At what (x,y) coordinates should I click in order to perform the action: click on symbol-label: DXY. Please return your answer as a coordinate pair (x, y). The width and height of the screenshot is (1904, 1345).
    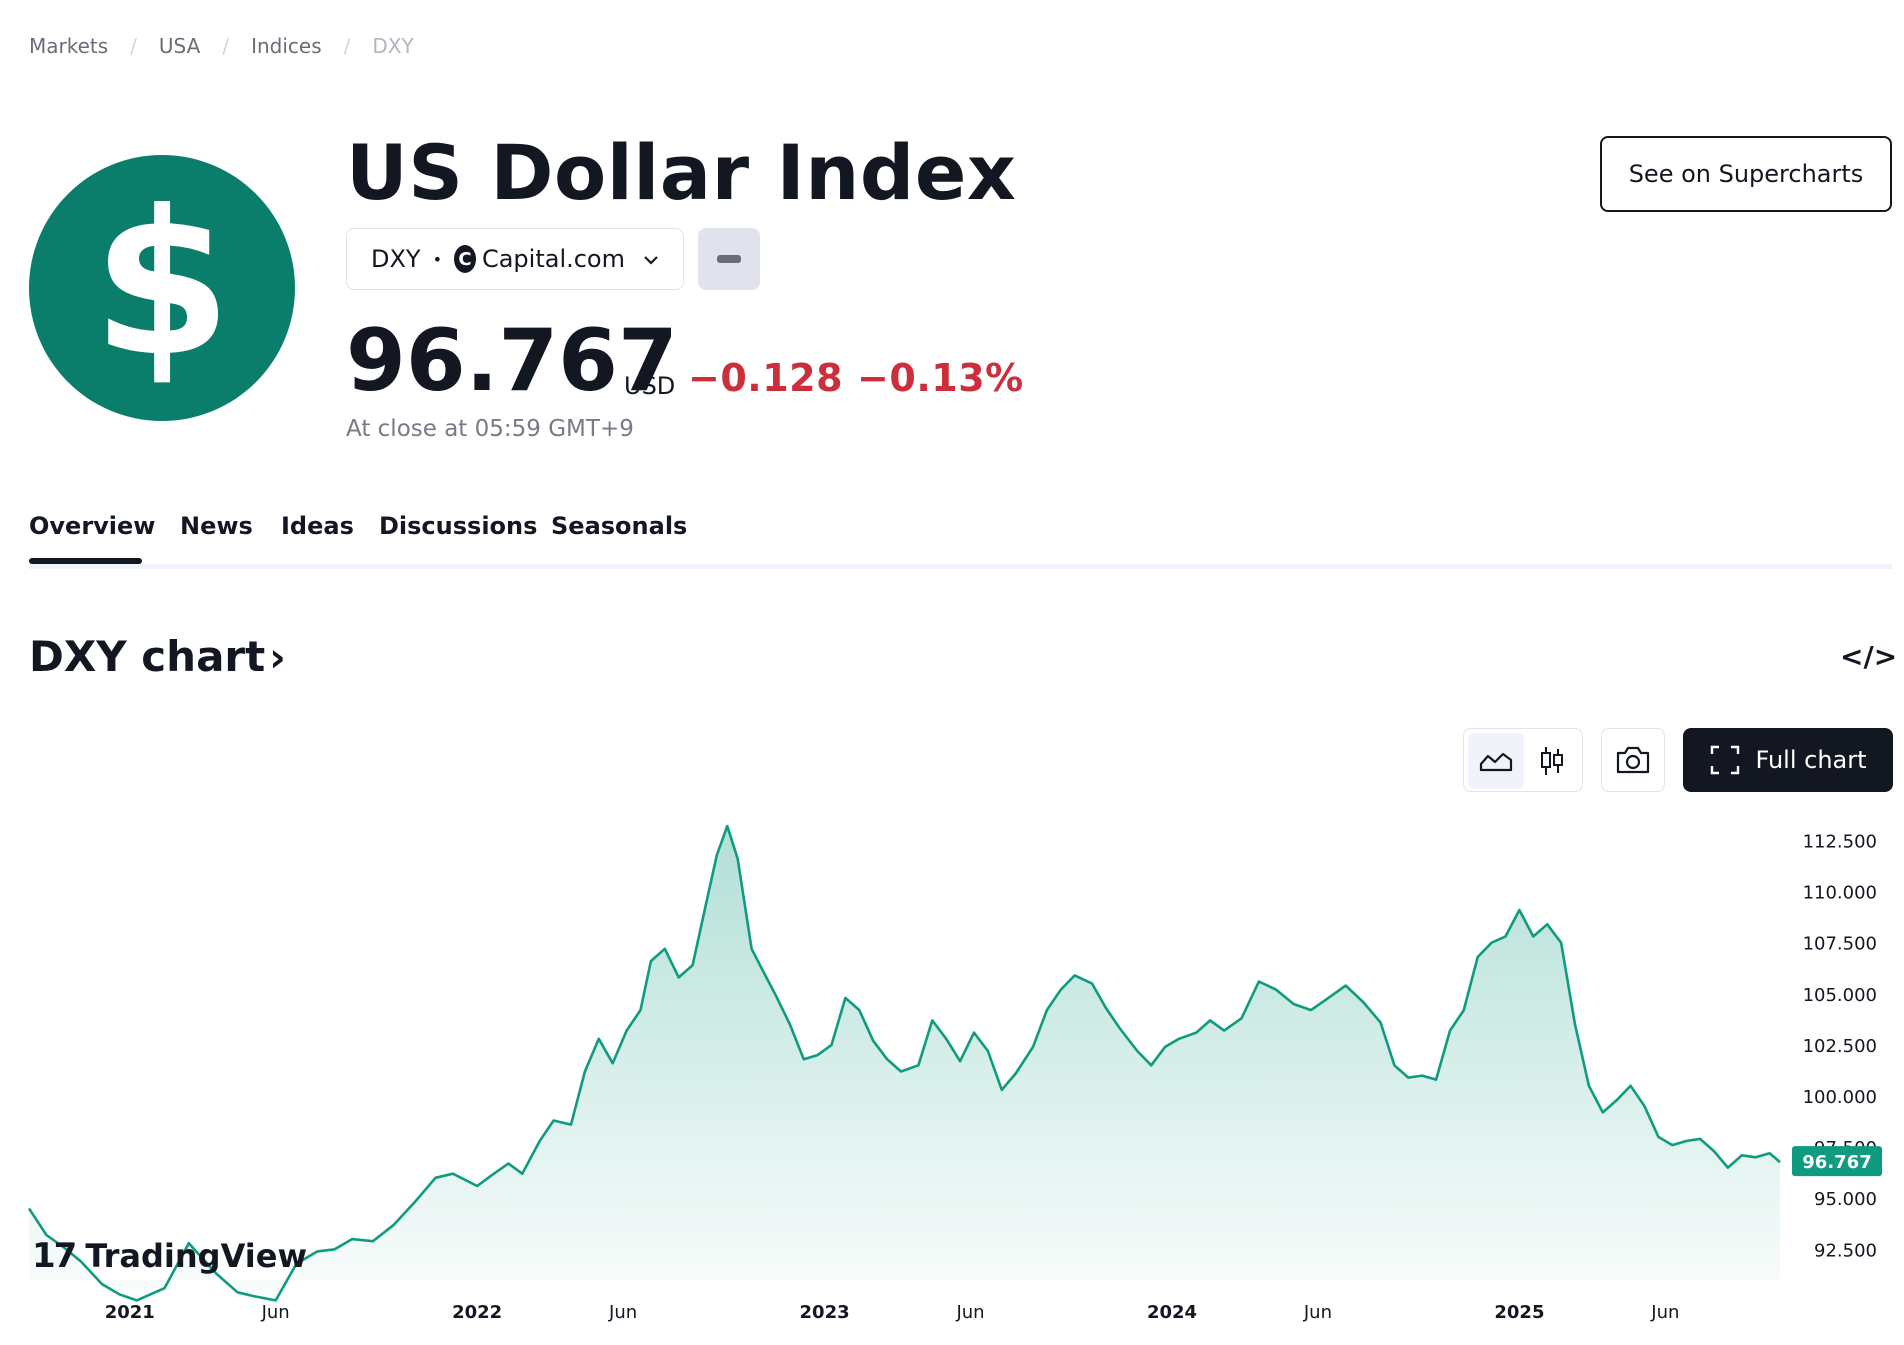
    Looking at the image, I should click on (396, 259).